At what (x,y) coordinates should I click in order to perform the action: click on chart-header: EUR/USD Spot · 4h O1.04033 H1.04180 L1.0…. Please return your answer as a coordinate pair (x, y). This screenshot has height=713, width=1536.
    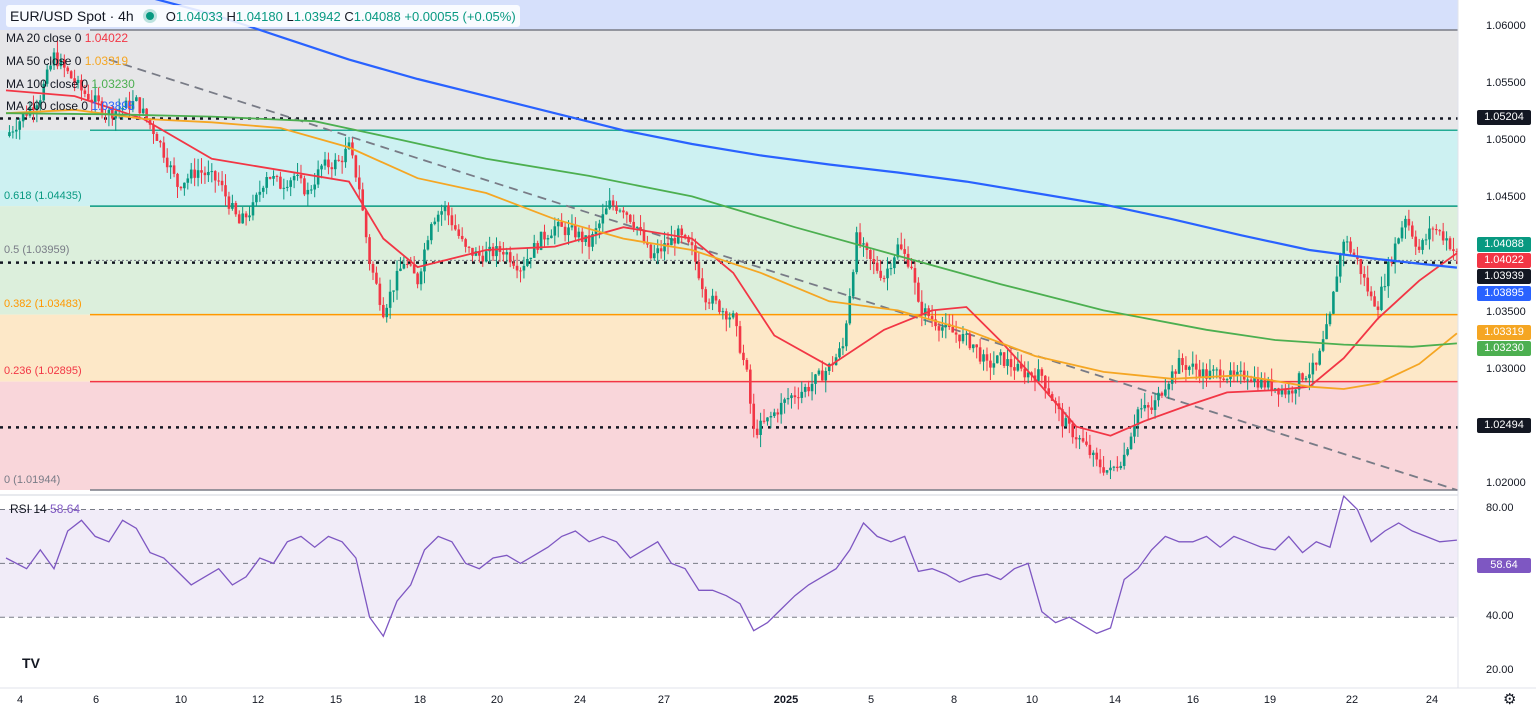
    Looking at the image, I should click on (263, 16).